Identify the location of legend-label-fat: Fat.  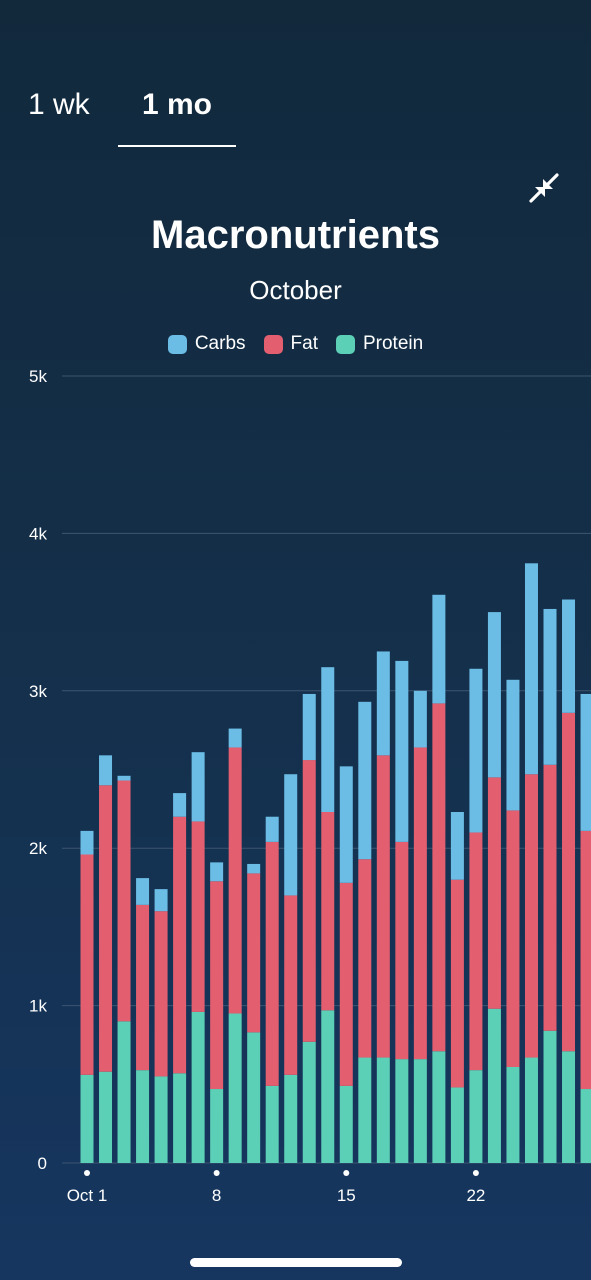
(304, 343).